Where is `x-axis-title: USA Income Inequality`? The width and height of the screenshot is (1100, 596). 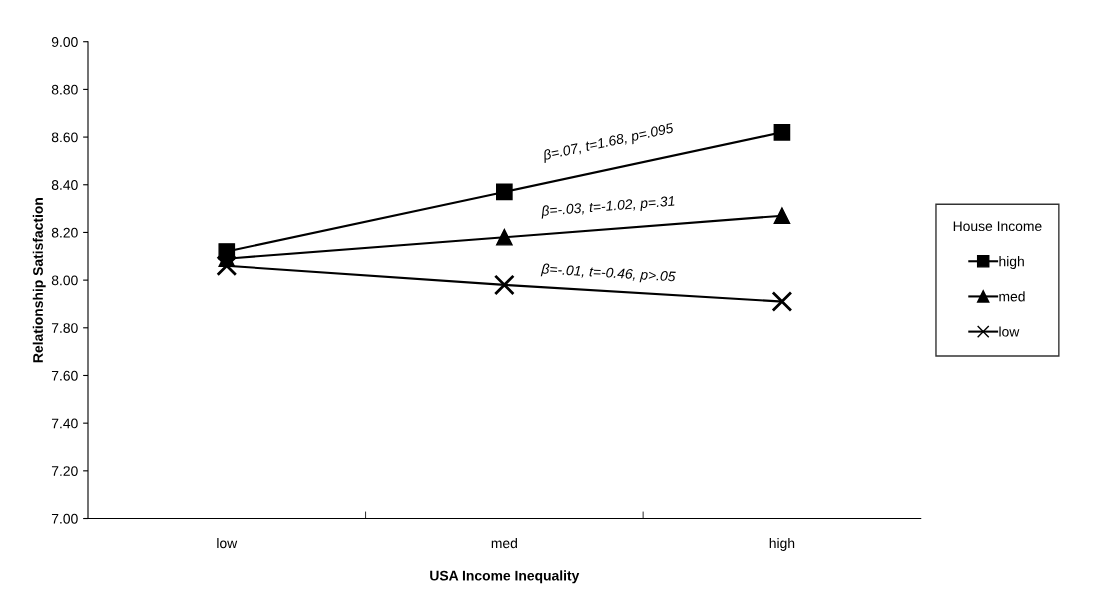
x-axis-title: USA Income Inequality is located at coordinates (505, 577).